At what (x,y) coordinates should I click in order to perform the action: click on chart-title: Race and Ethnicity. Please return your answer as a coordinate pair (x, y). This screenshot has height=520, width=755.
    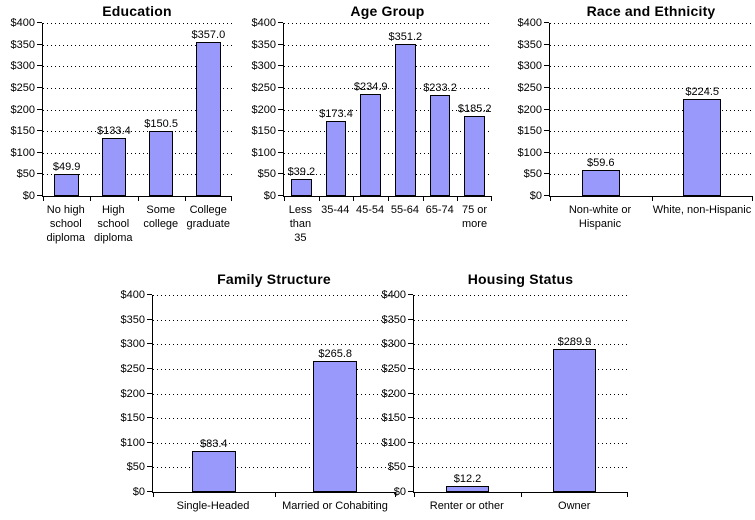
    Looking at the image, I should click on (651, 11).